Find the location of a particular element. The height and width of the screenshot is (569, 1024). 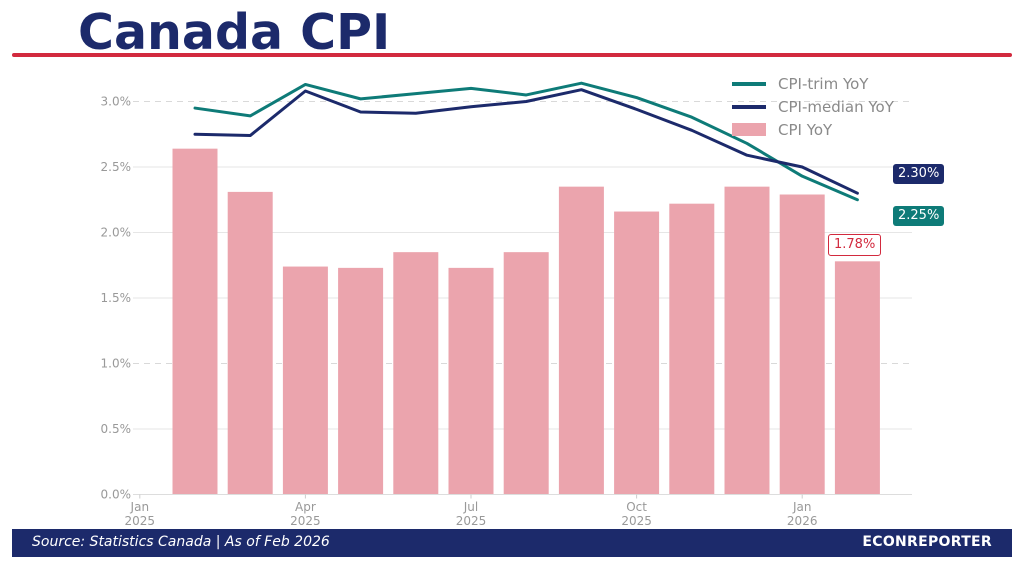

legend-item-trim: CPI-trim YoY is located at coordinates (813, 83).